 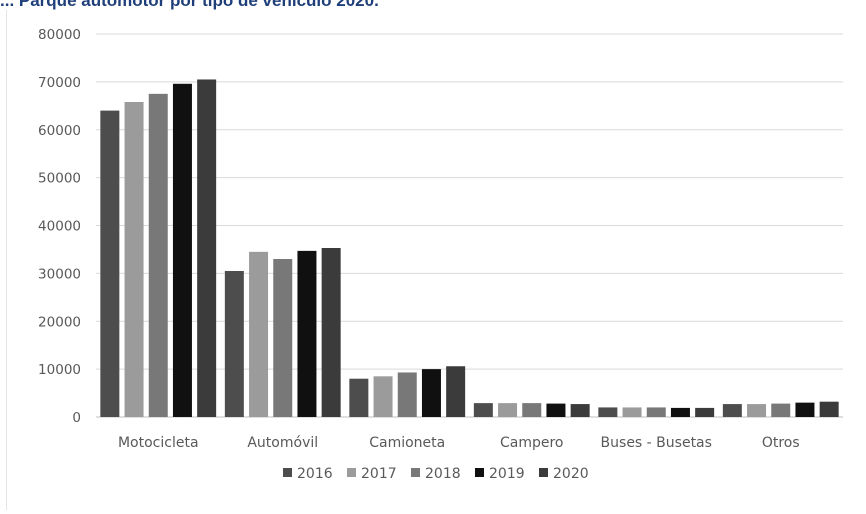 I want to click on x-category-label: Otros, so click(x=781, y=443).